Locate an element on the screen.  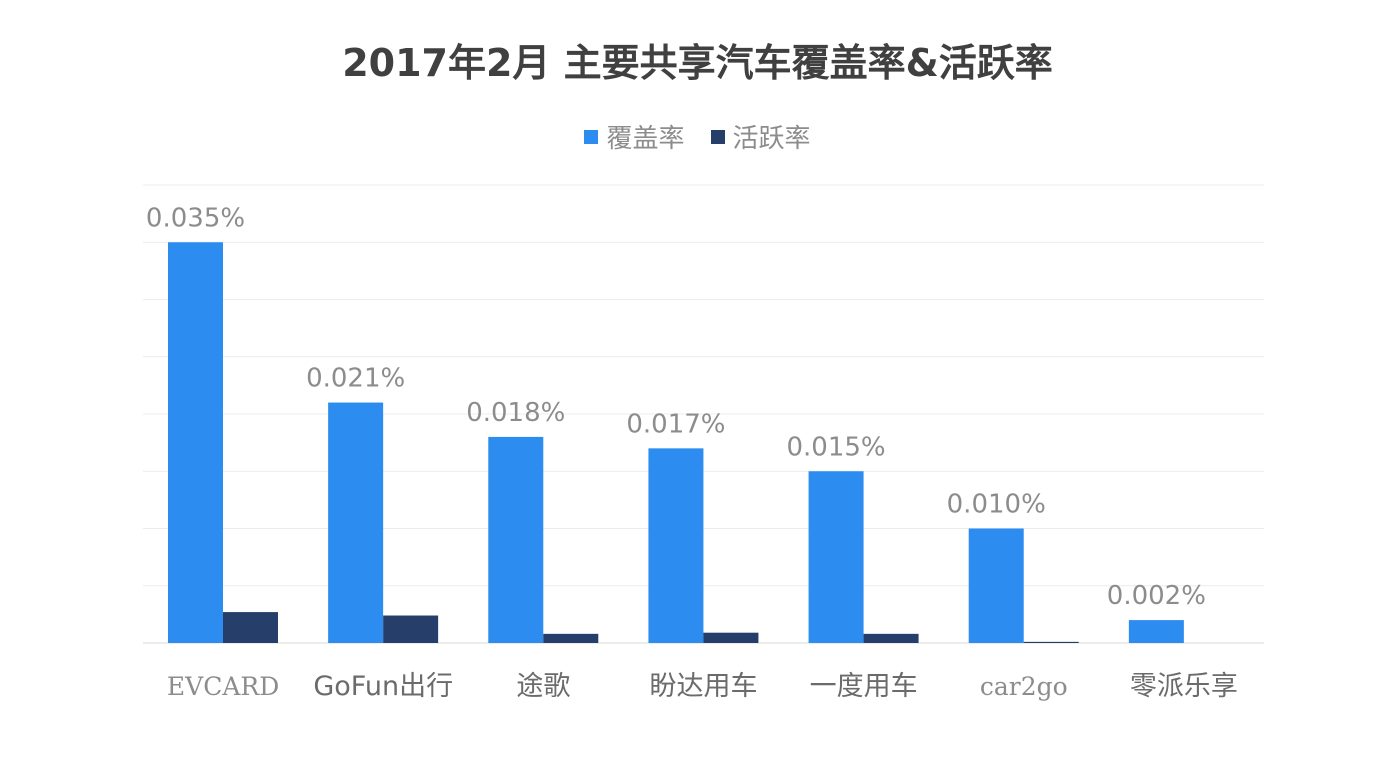
data-label-coverage: 0.002% is located at coordinates (1156, 596).